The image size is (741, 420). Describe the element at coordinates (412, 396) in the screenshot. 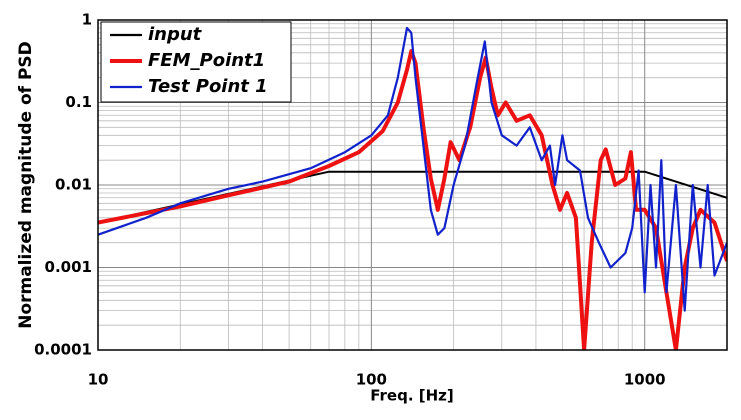

I see `x-axis-label: Freq. [Hz]` at that location.